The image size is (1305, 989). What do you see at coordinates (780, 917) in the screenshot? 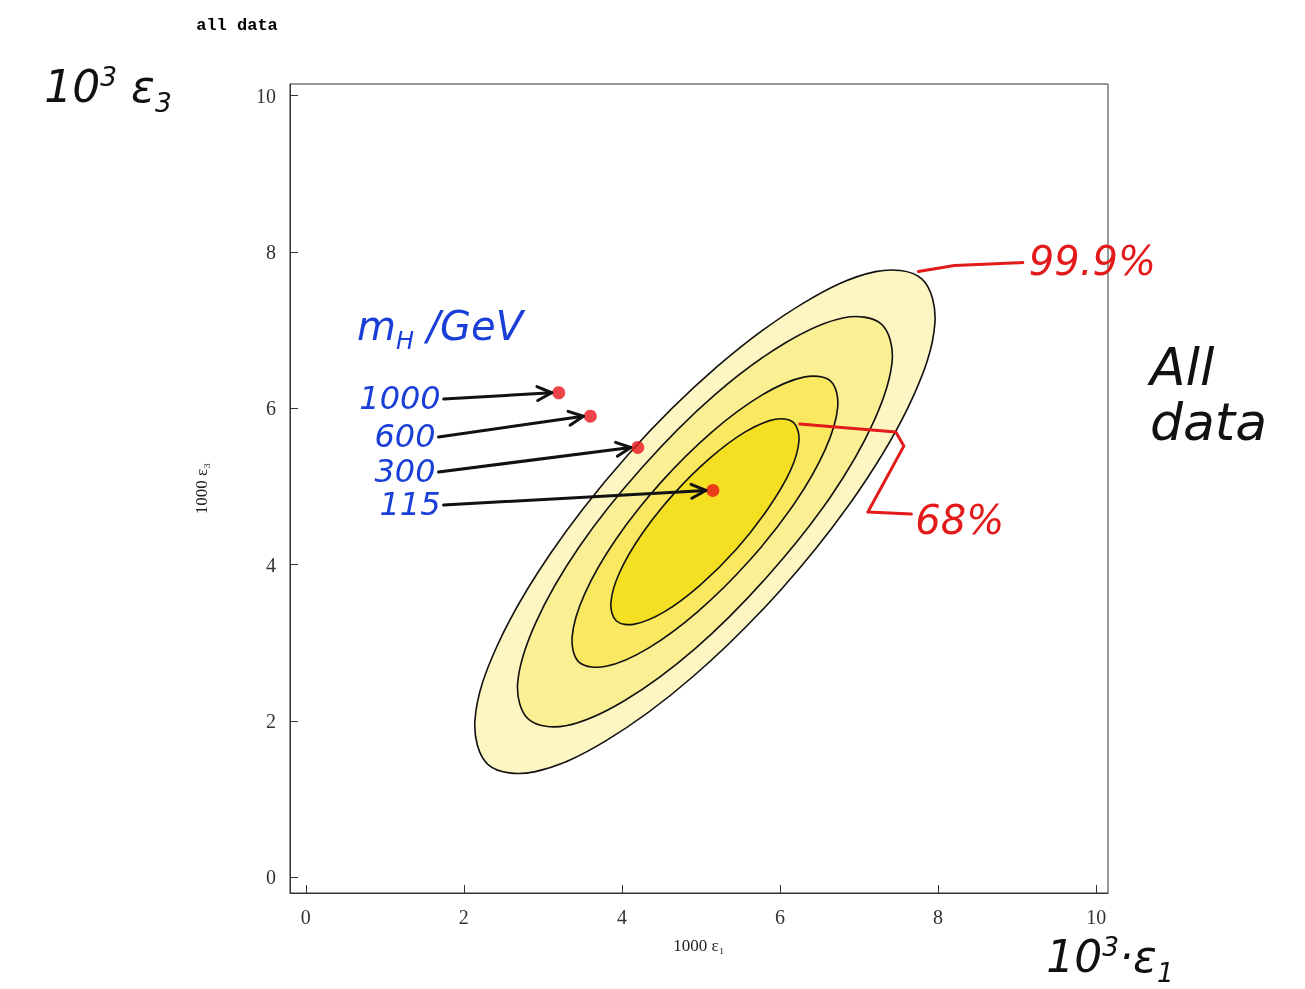
I see `x-tick-label: 6` at bounding box center [780, 917].